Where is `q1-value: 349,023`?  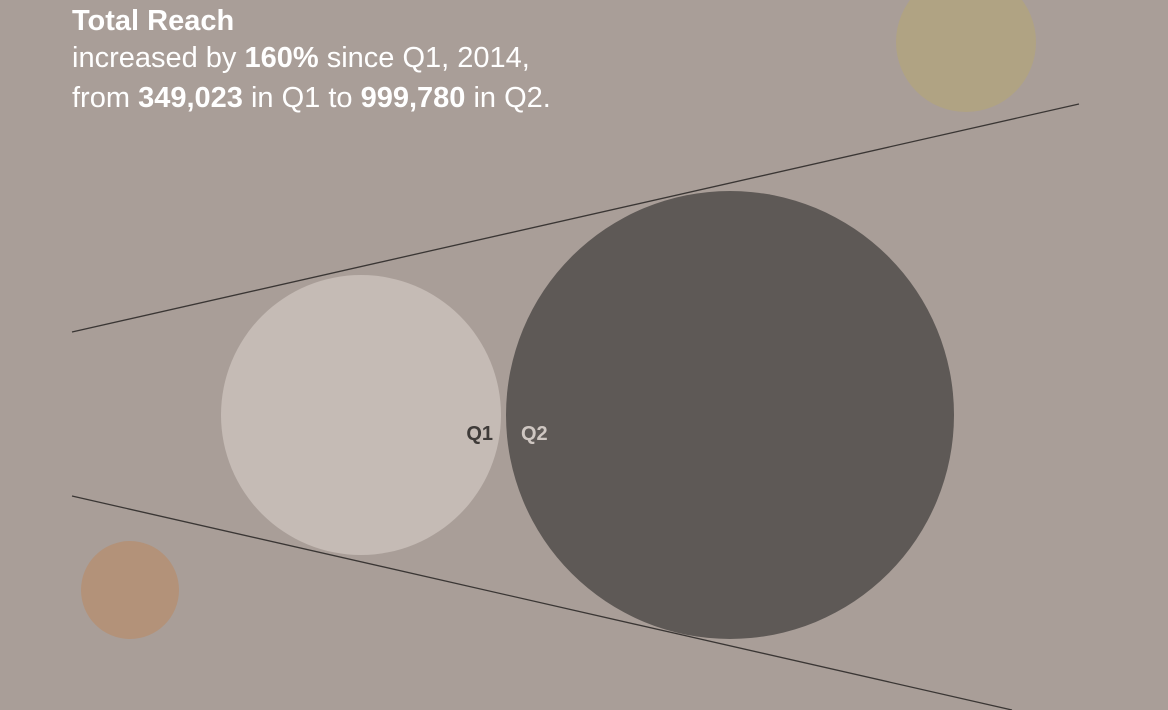 q1-value: 349,023 is located at coordinates (190, 98).